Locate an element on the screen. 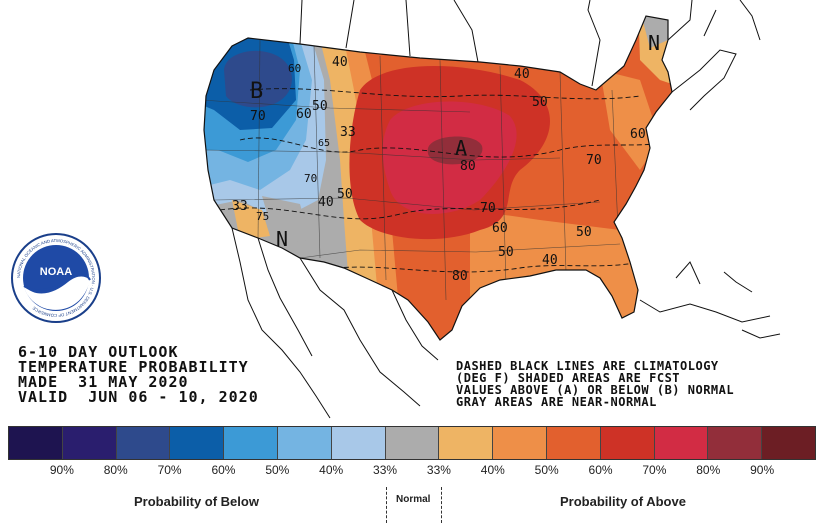 Image resolution: width=828 pixels, height=529 pixels. legend-normal-label: Normal is located at coordinates (413, 499).